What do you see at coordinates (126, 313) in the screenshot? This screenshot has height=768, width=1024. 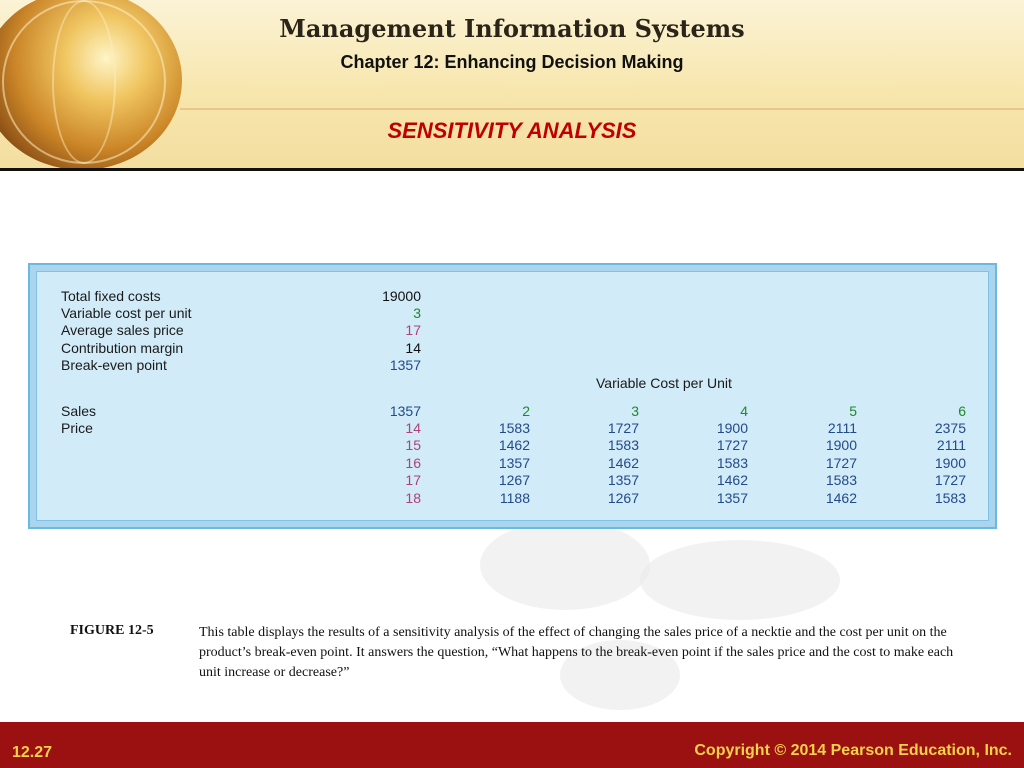 I see `input-label: Variable cost per unit` at bounding box center [126, 313].